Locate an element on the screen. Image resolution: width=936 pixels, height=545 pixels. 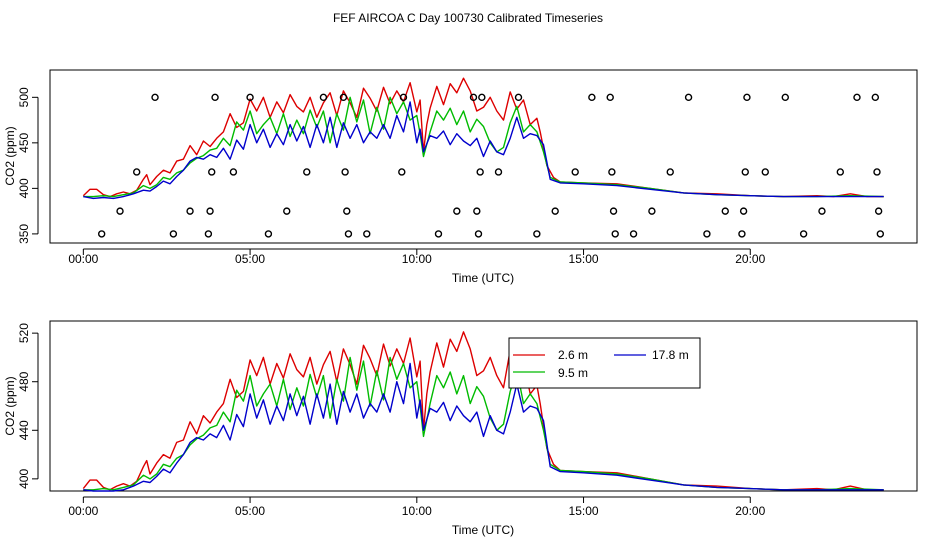
y-tick-label: 440 is located at coordinates (24, 430).